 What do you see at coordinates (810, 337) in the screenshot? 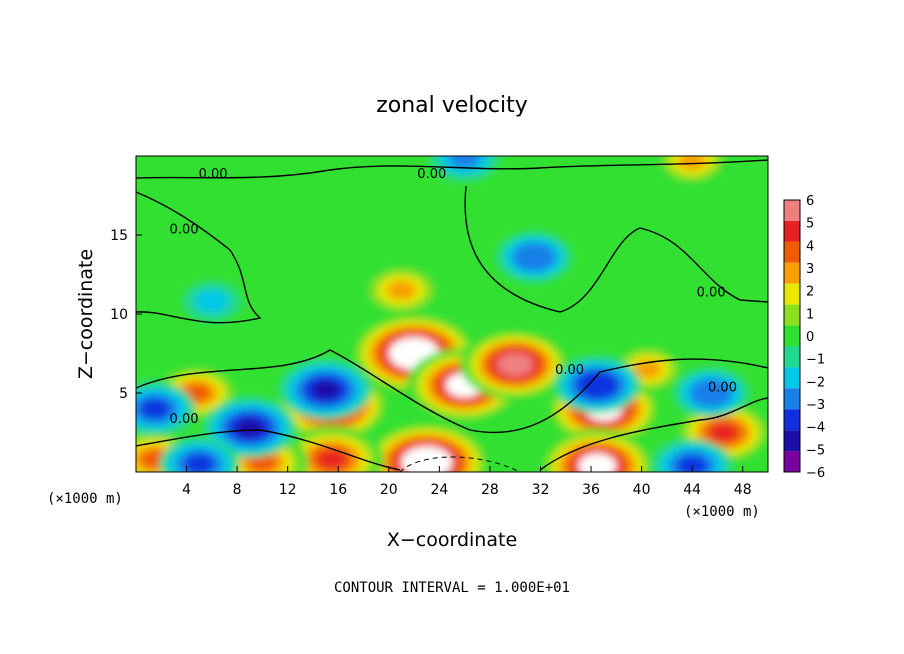
I see `colorbar-tick-label: 0` at bounding box center [810, 337].